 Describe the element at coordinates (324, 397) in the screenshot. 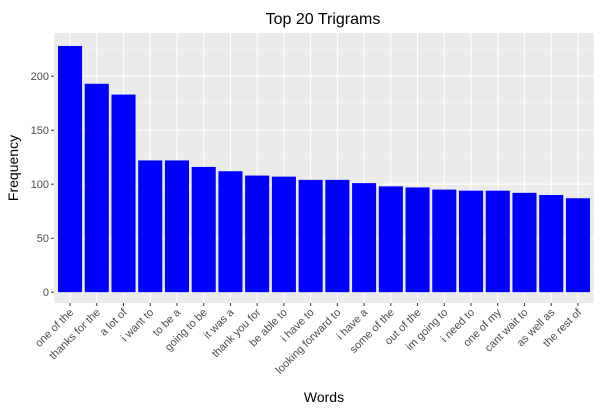

I see `x-axis-title: Words` at that location.